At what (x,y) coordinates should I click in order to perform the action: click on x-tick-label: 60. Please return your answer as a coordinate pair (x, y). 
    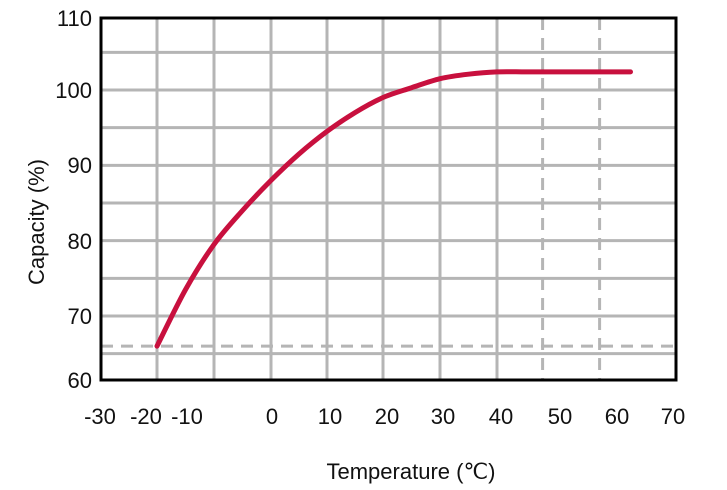
    Looking at the image, I should click on (617, 416).